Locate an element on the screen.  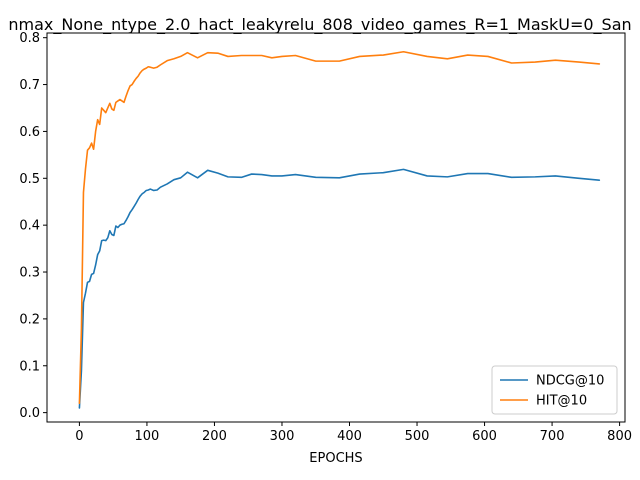
y-tick-label: 0.1 is located at coordinates (29, 366).